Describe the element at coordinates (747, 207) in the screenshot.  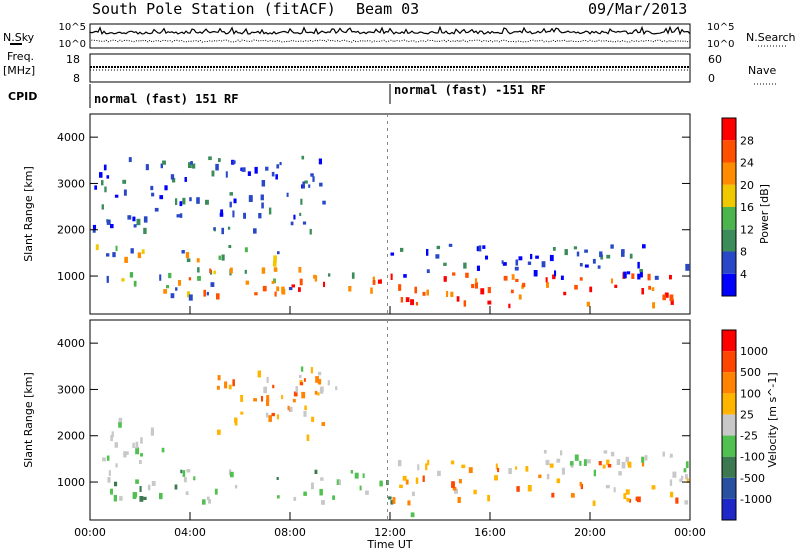
I see `power-colorbar-tick-3: 16` at that location.